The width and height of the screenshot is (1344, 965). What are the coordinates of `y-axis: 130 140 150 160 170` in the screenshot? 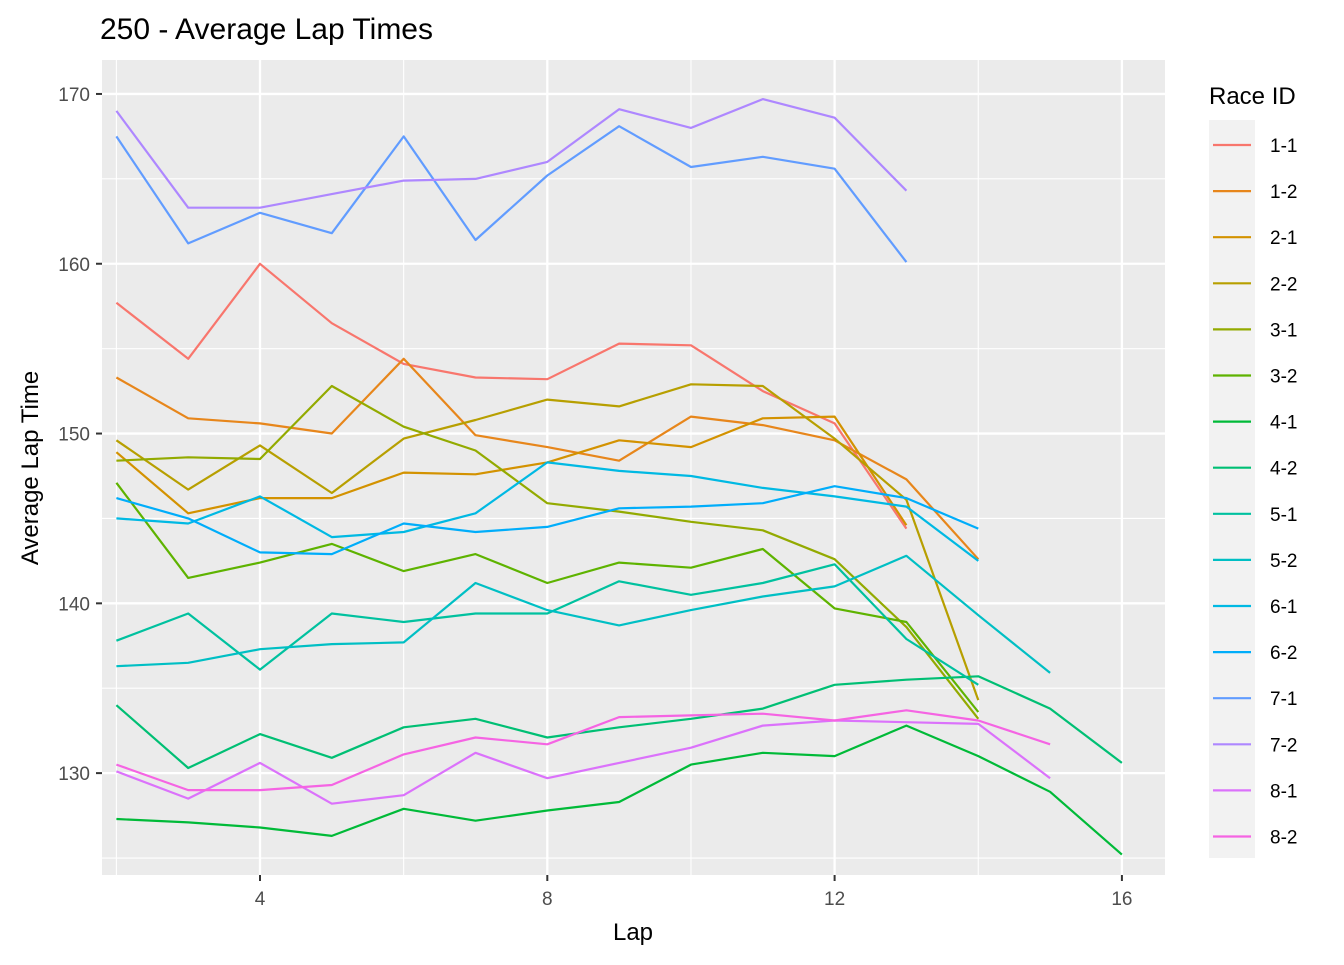 It's located at (80, 435).